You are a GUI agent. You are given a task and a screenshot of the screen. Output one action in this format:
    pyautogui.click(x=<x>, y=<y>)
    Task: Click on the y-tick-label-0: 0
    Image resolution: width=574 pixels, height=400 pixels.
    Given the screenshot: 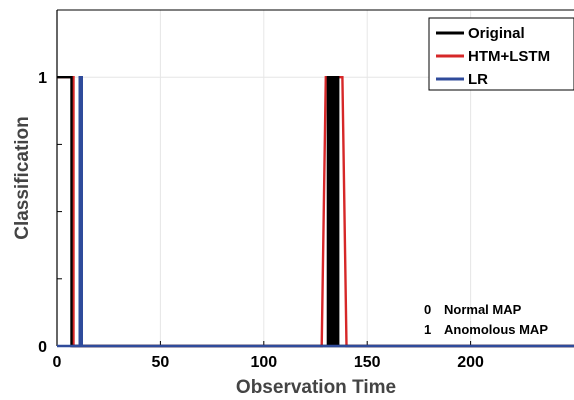 What is the action you would take?
    pyautogui.click(x=42, y=347)
    